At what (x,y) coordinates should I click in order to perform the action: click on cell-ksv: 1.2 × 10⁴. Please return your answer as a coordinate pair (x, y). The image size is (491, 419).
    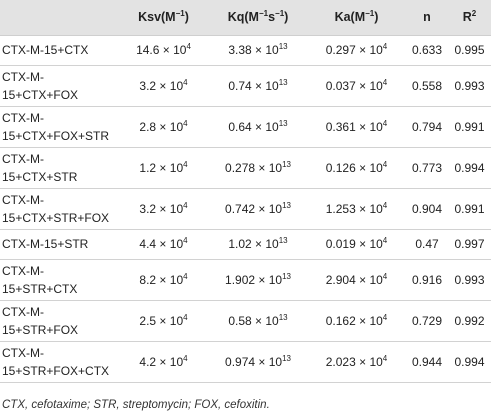
    Looking at the image, I should click on (163, 167).